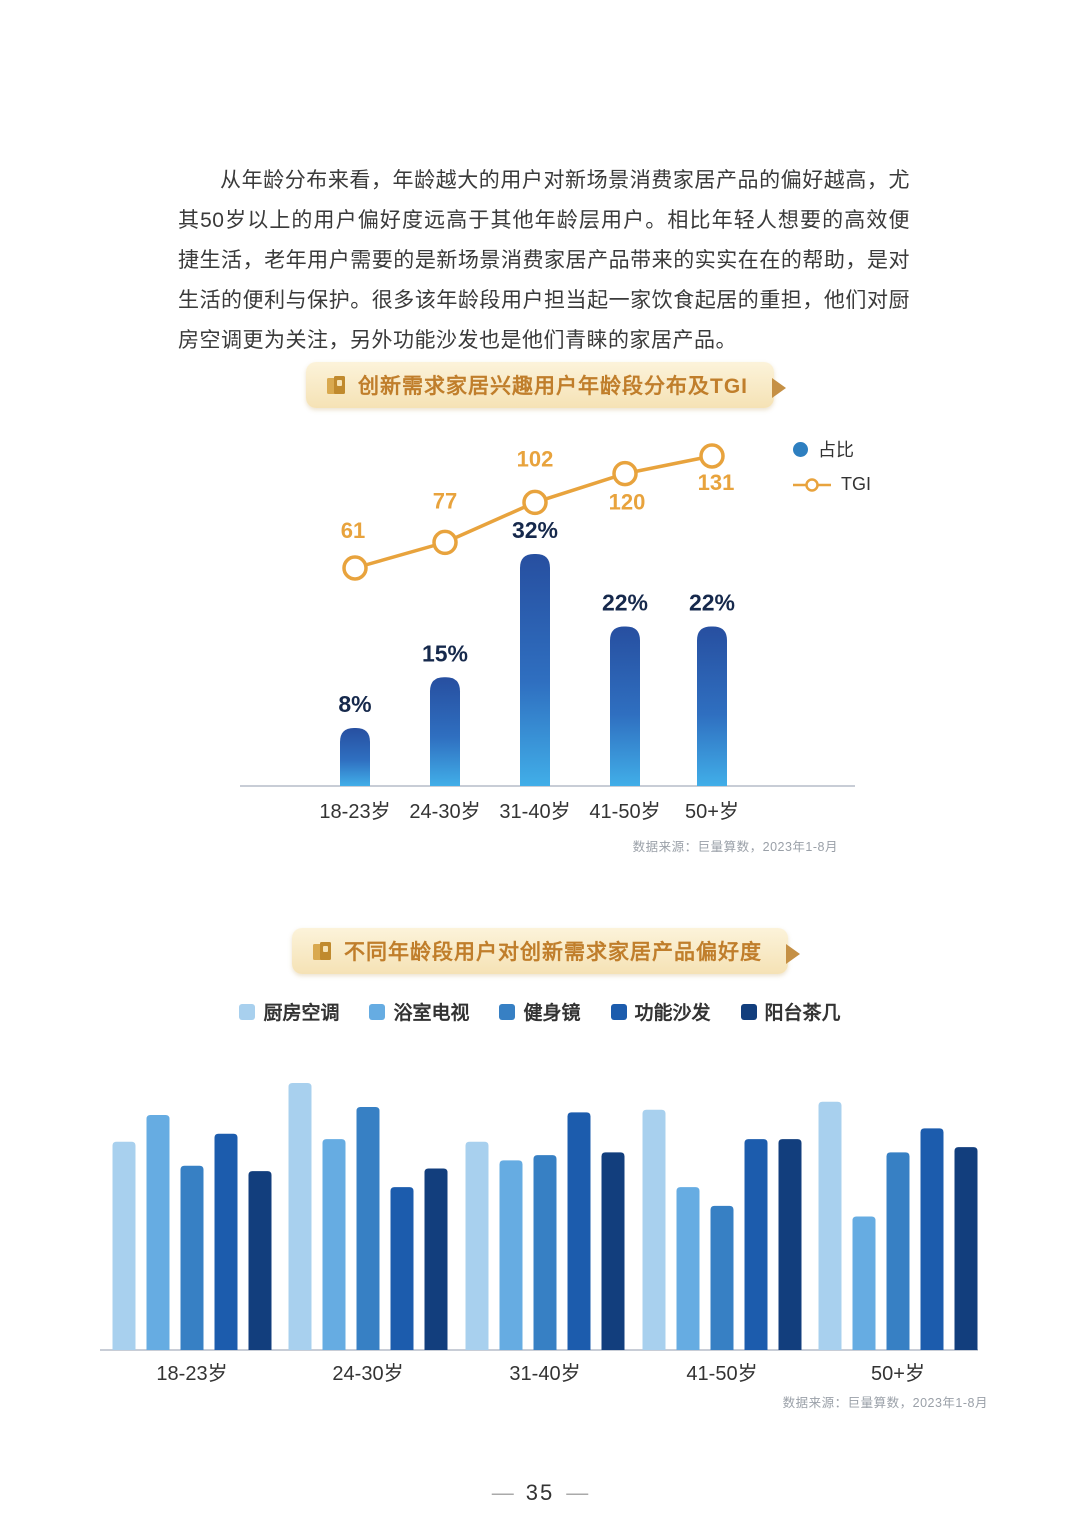 This screenshot has width=1080, height=1527. Describe the element at coordinates (445, 500) in the screenshot. I see `tgi-value-label: 77` at that location.